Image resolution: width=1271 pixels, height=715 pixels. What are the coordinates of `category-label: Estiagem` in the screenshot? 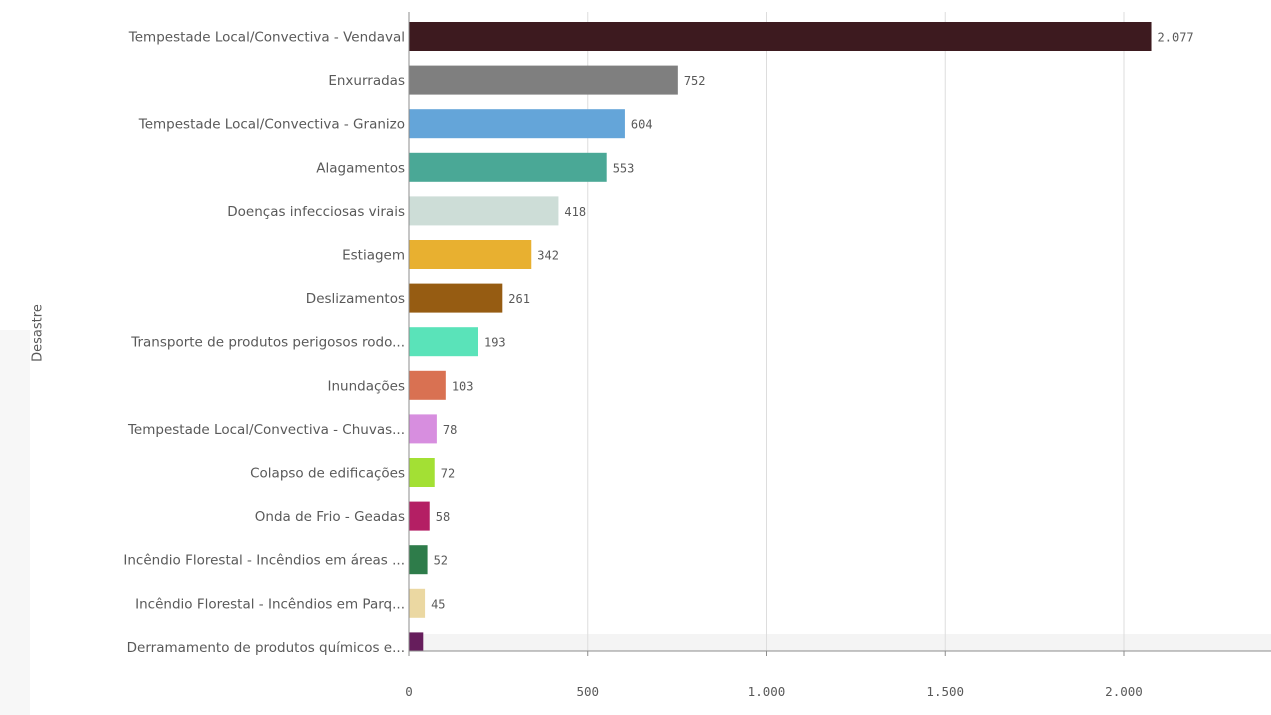 It's located at (373, 256).